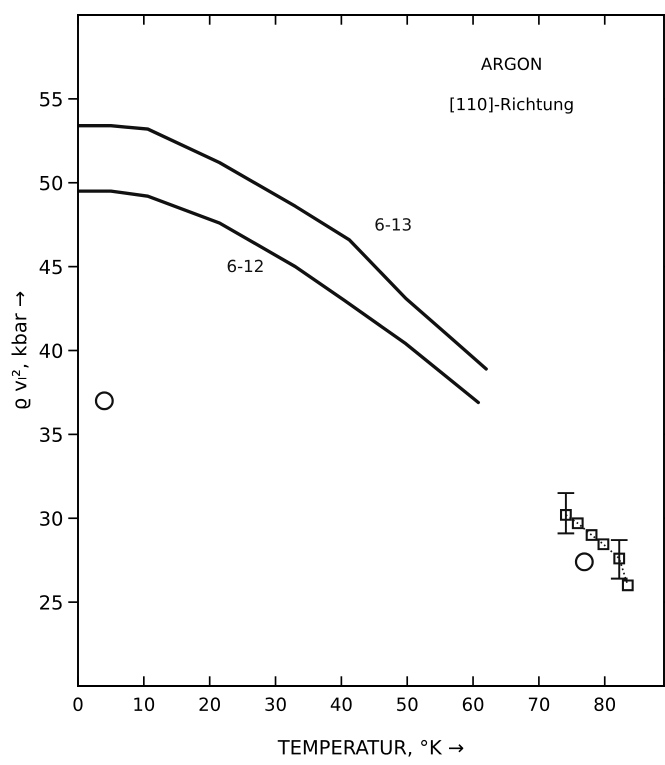 This screenshot has width=665, height=765. What do you see at coordinates (210, 704) in the screenshot?
I see `x-tick-label: 20` at bounding box center [210, 704].